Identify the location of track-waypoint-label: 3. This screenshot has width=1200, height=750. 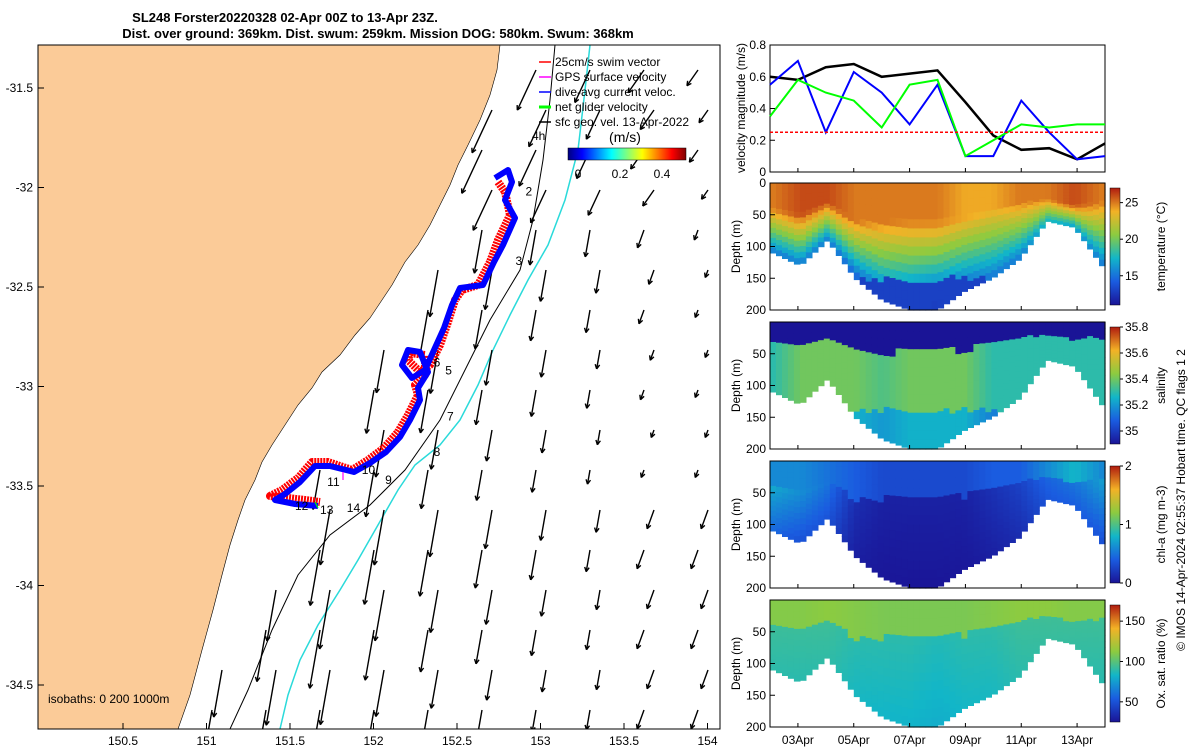
(518, 261).